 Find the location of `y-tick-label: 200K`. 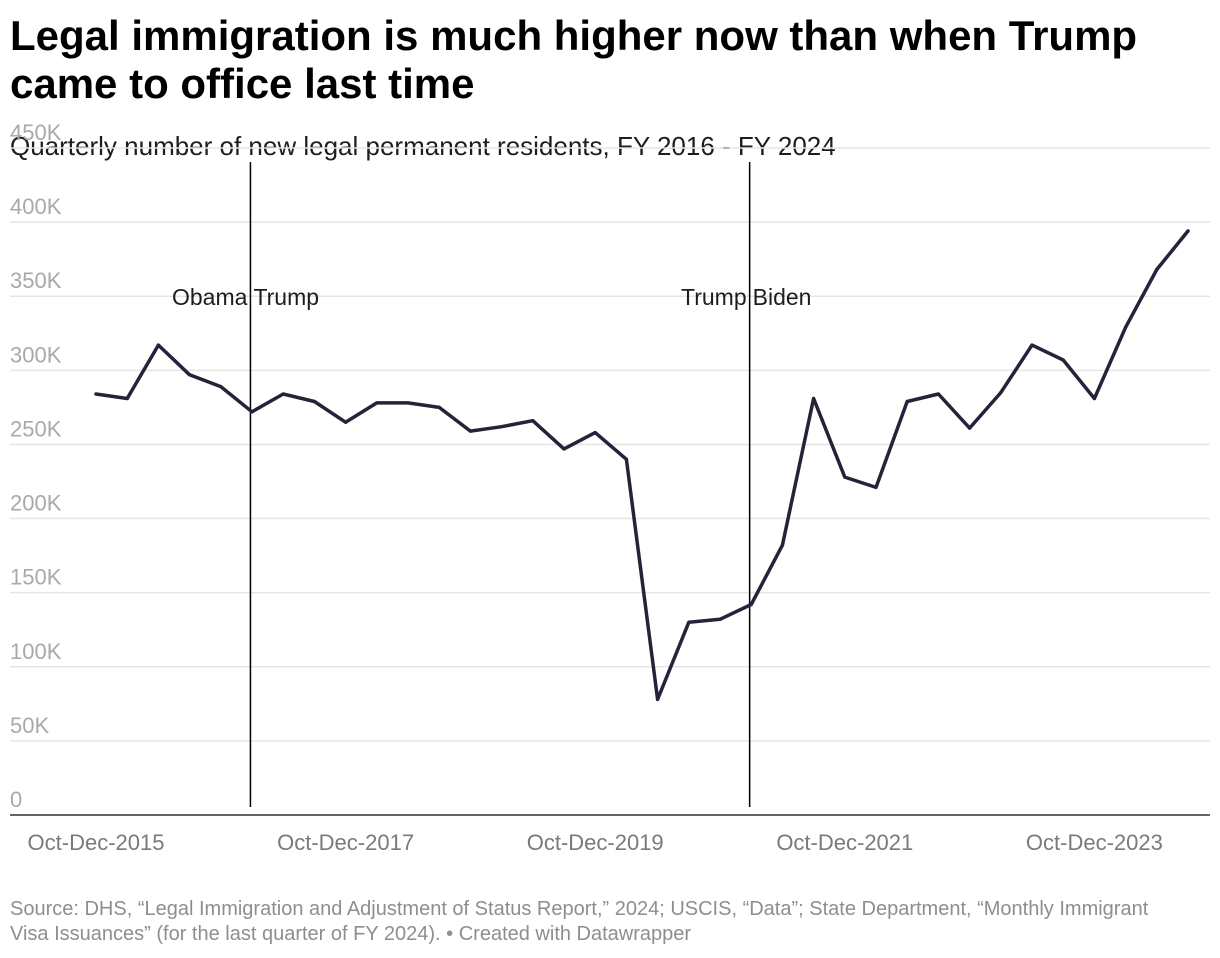

y-tick-label: 200K is located at coordinates (36, 503).